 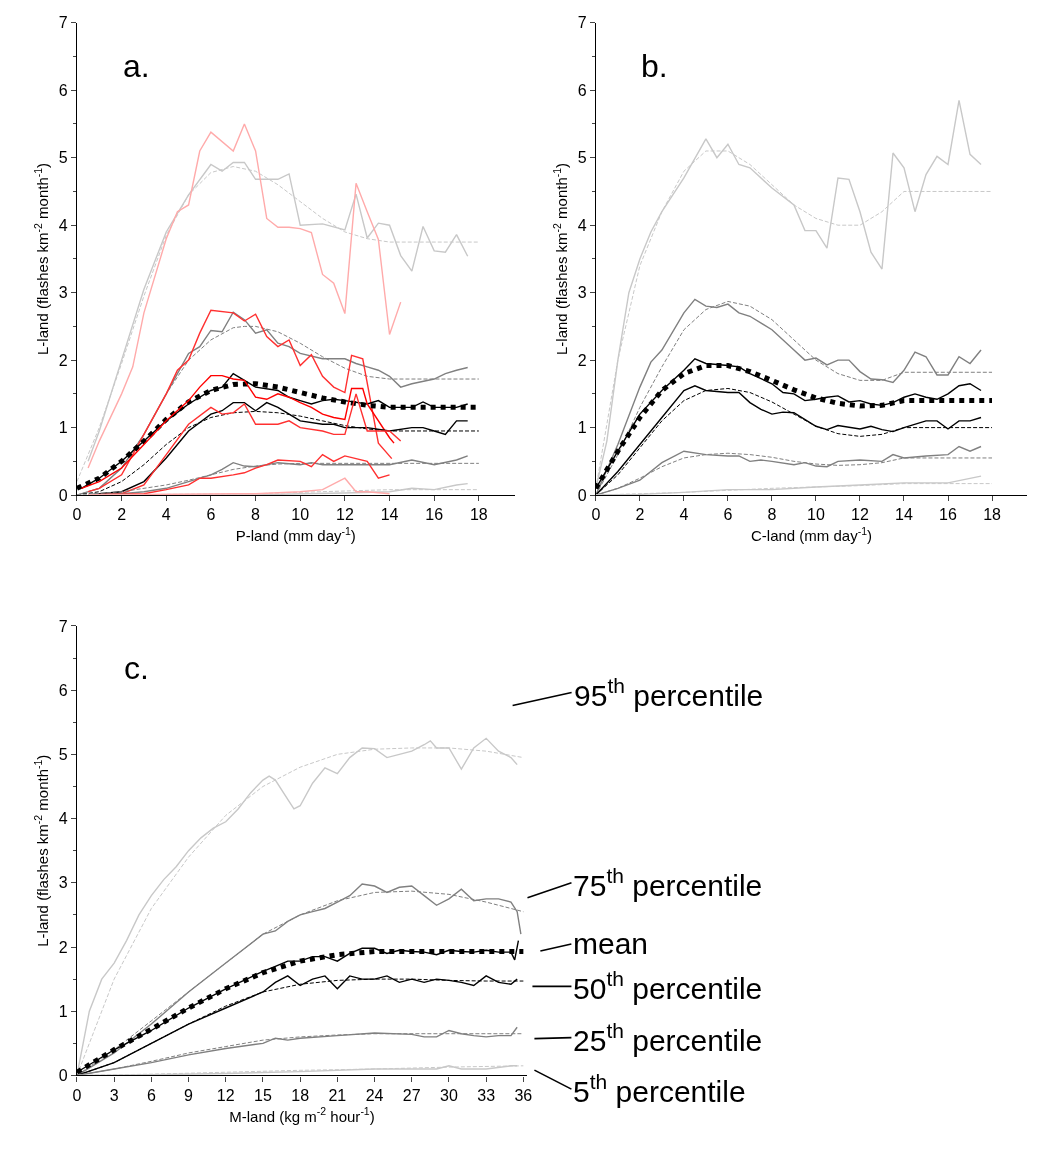 I want to click on x-tick-label: 9, so click(x=189, y=1095).